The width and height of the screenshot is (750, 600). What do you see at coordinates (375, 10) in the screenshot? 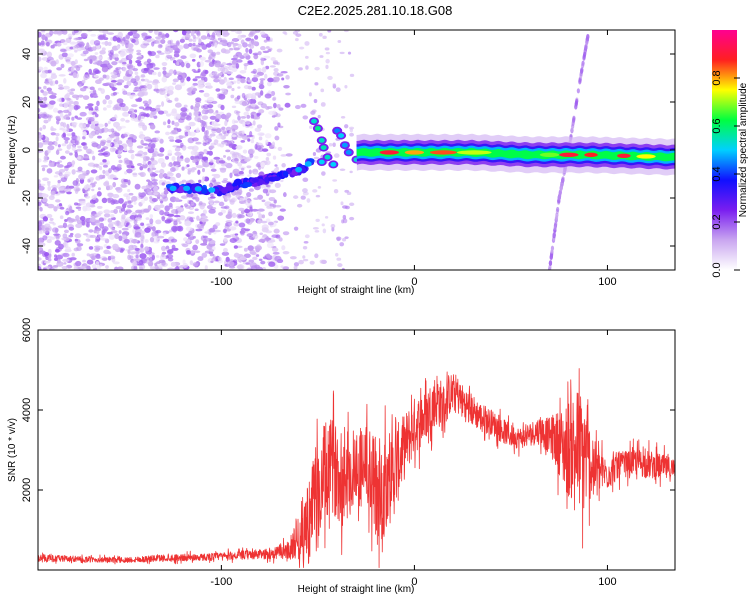
I see `figure-title: C2E2.2025.281.10.18.G08` at bounding box center [375, 10].